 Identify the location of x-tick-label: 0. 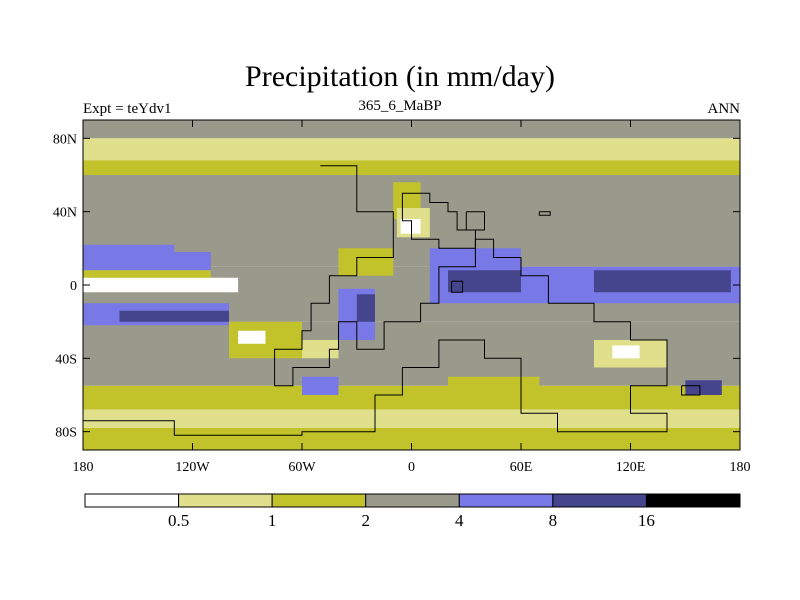
(411, 467).